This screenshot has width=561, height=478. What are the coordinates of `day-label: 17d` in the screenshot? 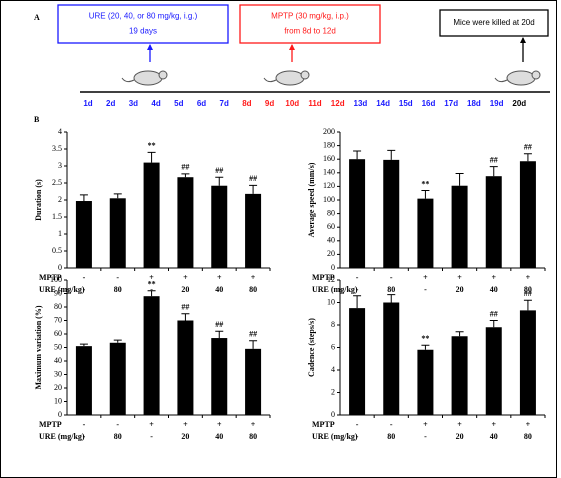 It's located at (451, 103).